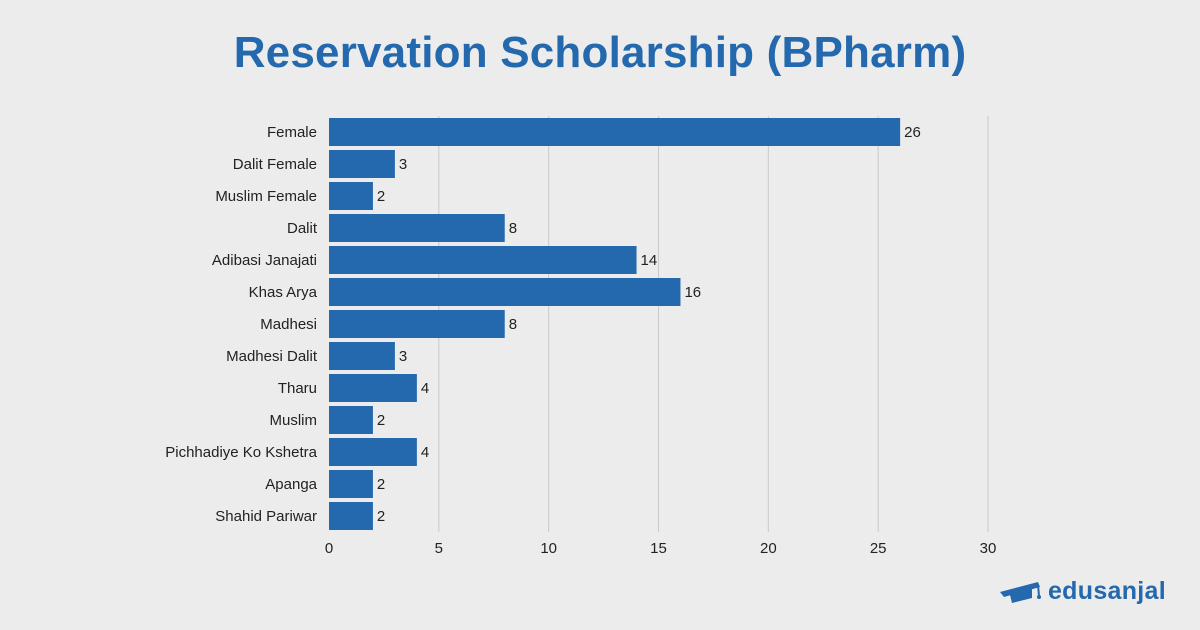  I want to click on brand-logo: edusanjal, so click(1082, 591).